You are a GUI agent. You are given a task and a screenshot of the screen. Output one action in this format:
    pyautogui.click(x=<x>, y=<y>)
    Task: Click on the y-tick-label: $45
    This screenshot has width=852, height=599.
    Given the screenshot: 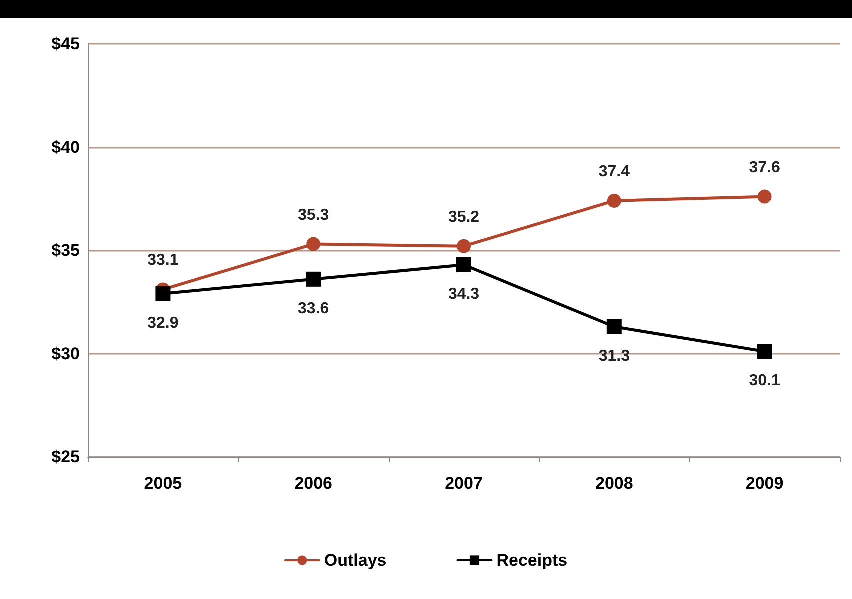 What is the action you would take?
    pyautogui.click(x=66, y=44)
    